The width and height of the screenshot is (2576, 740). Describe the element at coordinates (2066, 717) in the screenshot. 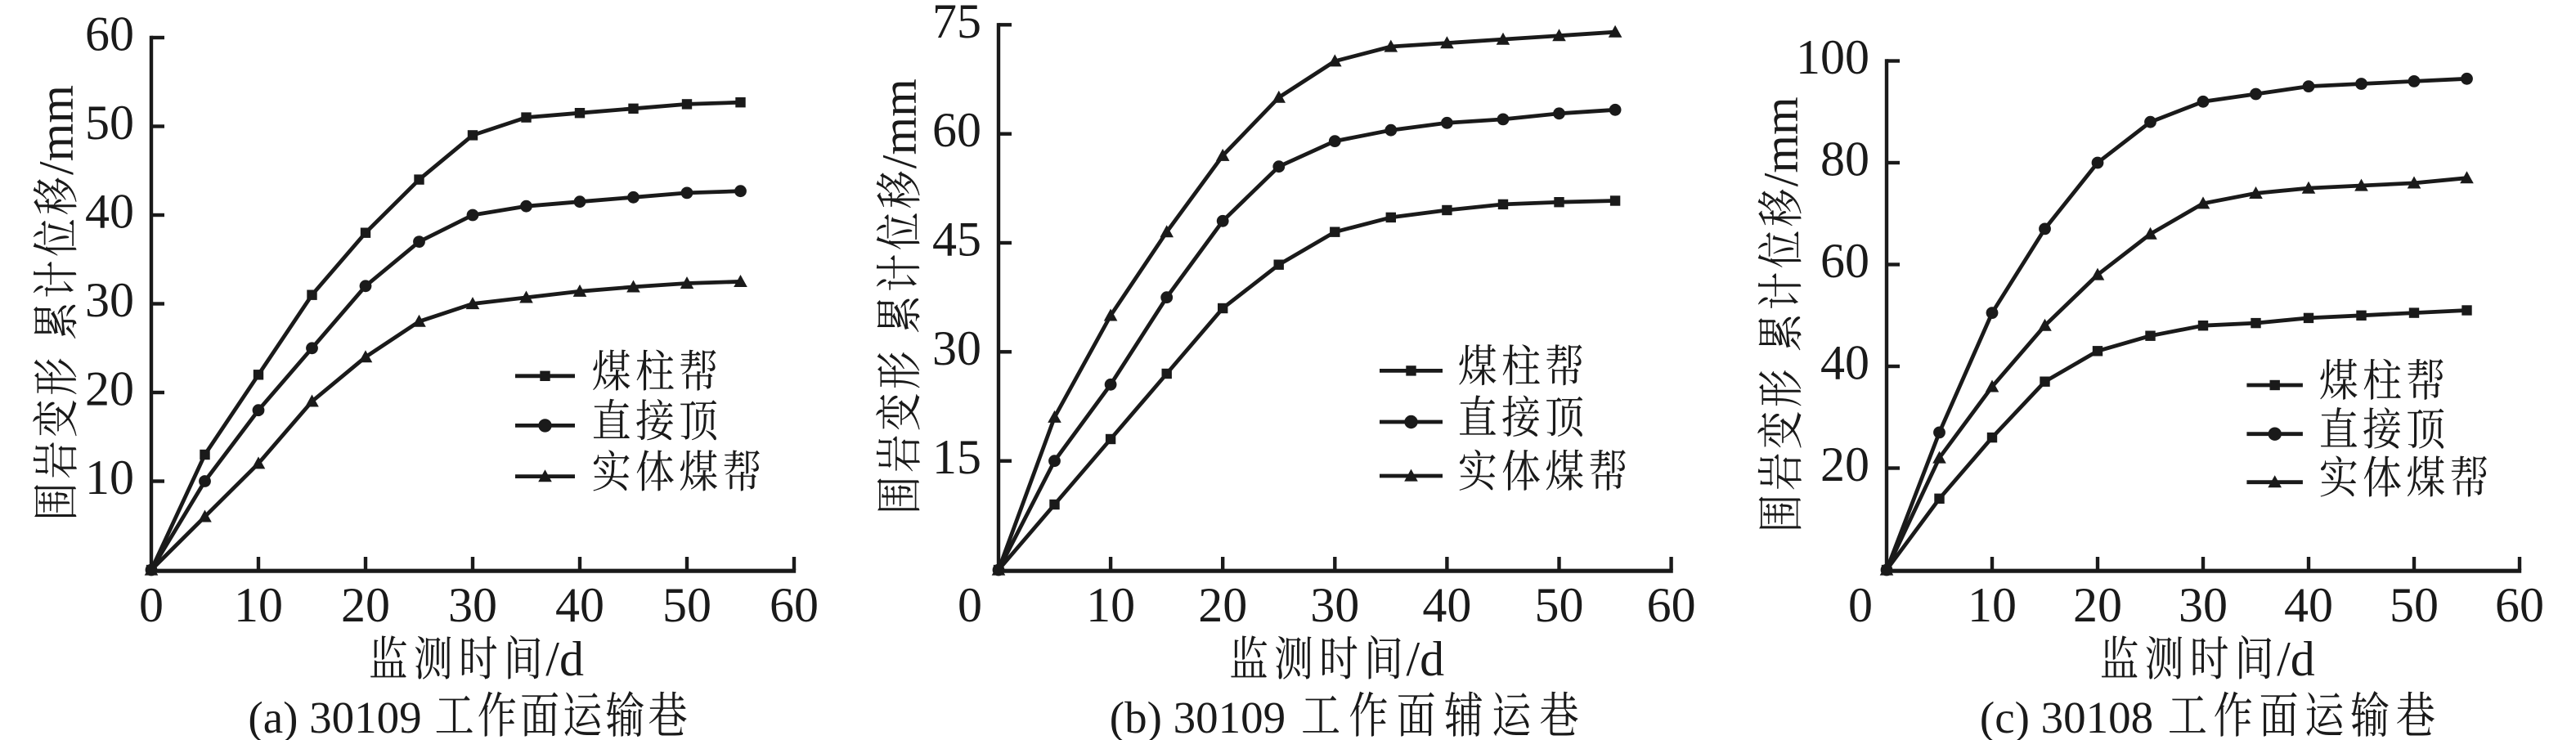

I see `svg-text: (c) 30108` at that location.